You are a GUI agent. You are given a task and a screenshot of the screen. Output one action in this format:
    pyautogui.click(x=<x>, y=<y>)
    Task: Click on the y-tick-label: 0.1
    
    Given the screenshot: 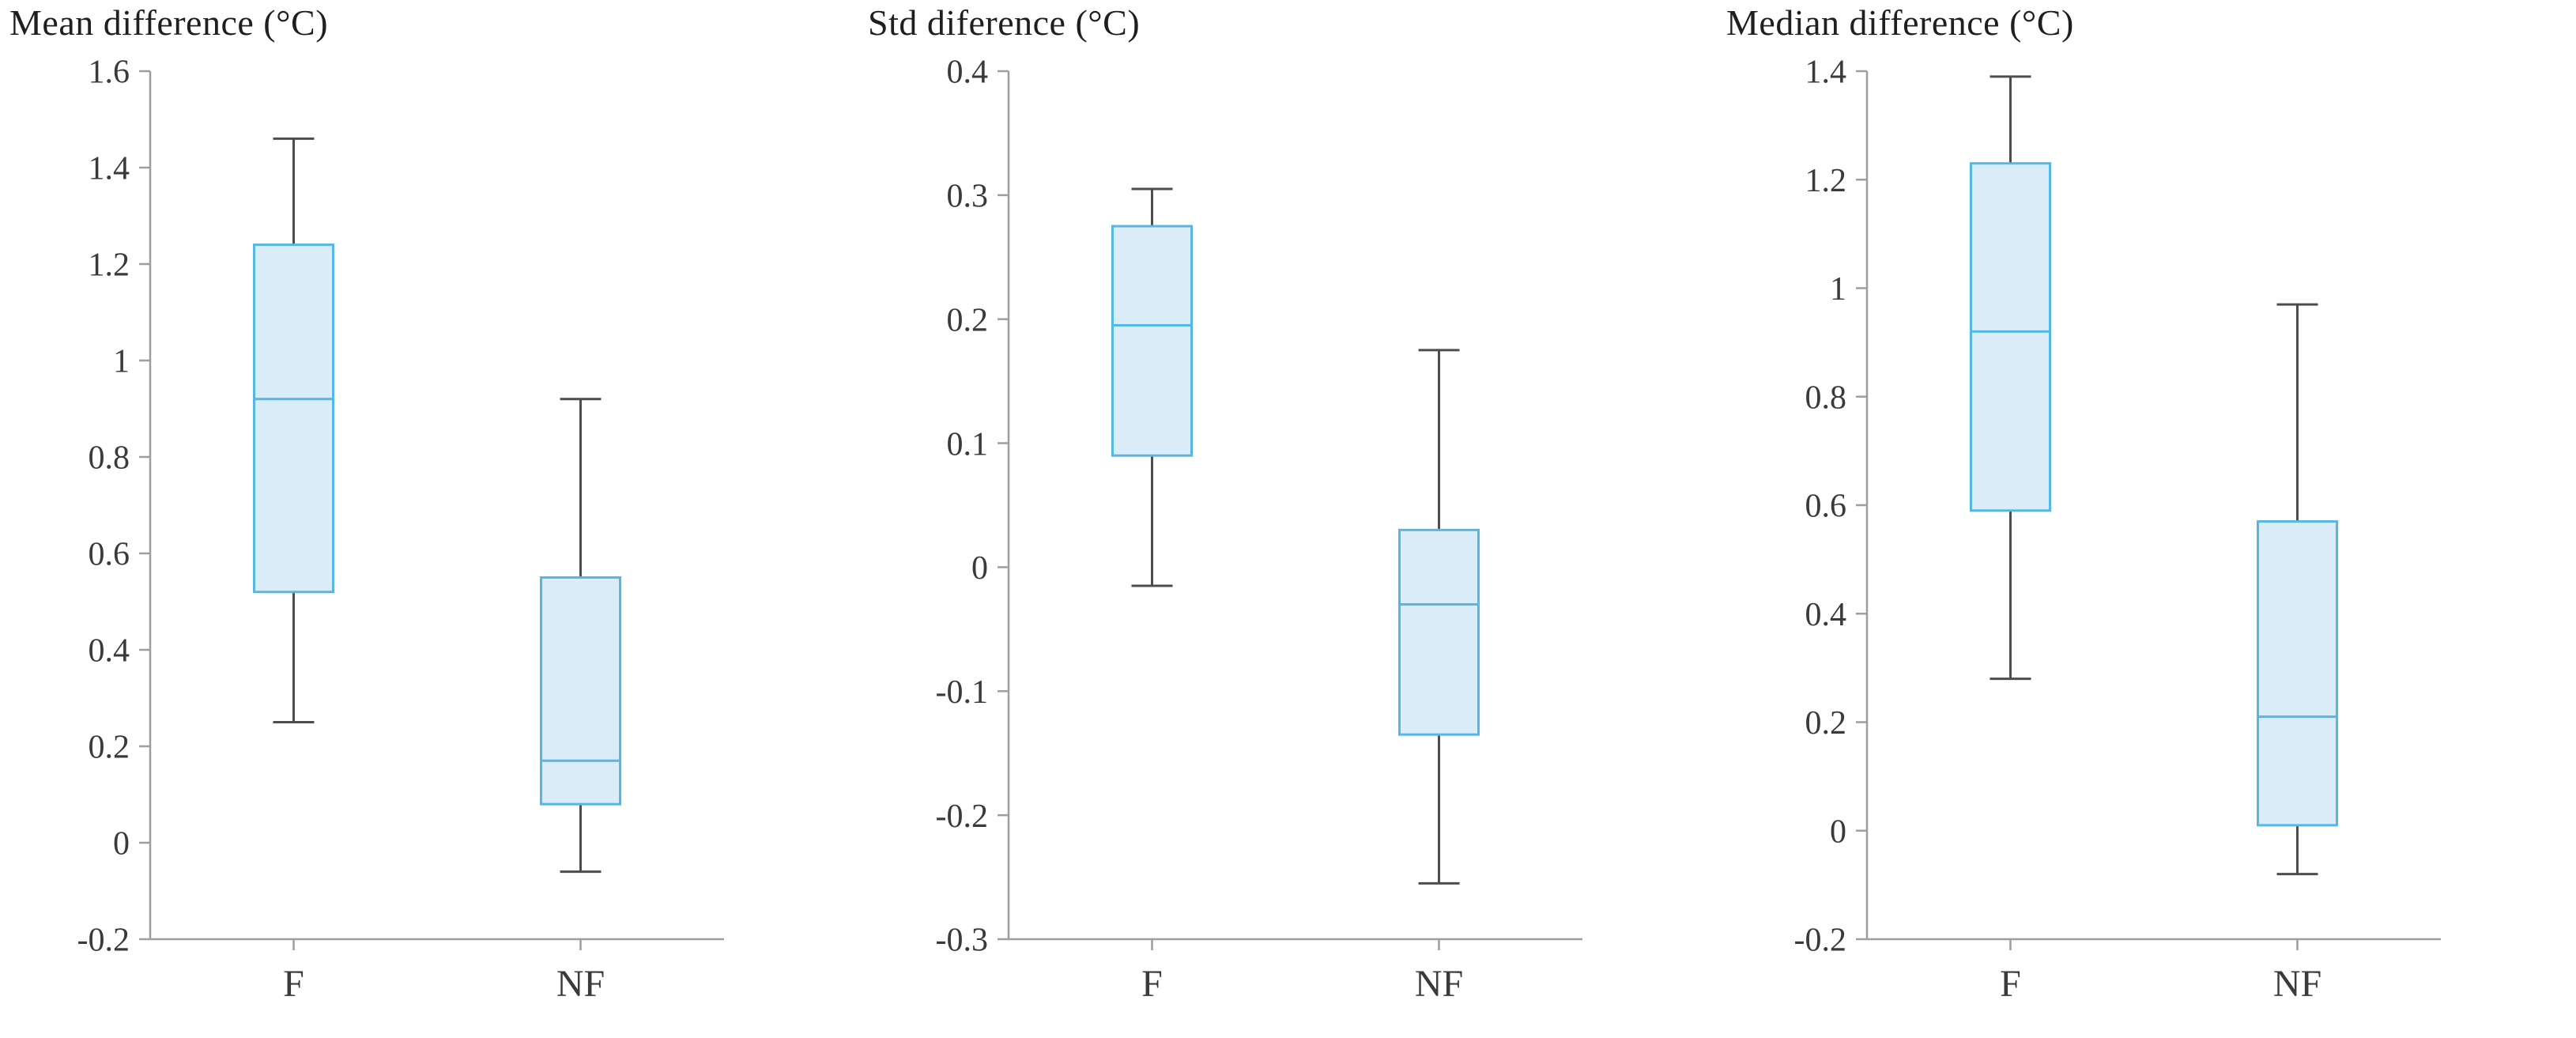 What is the action you would take?
    pyautogui.click(x=968, y=444)
    